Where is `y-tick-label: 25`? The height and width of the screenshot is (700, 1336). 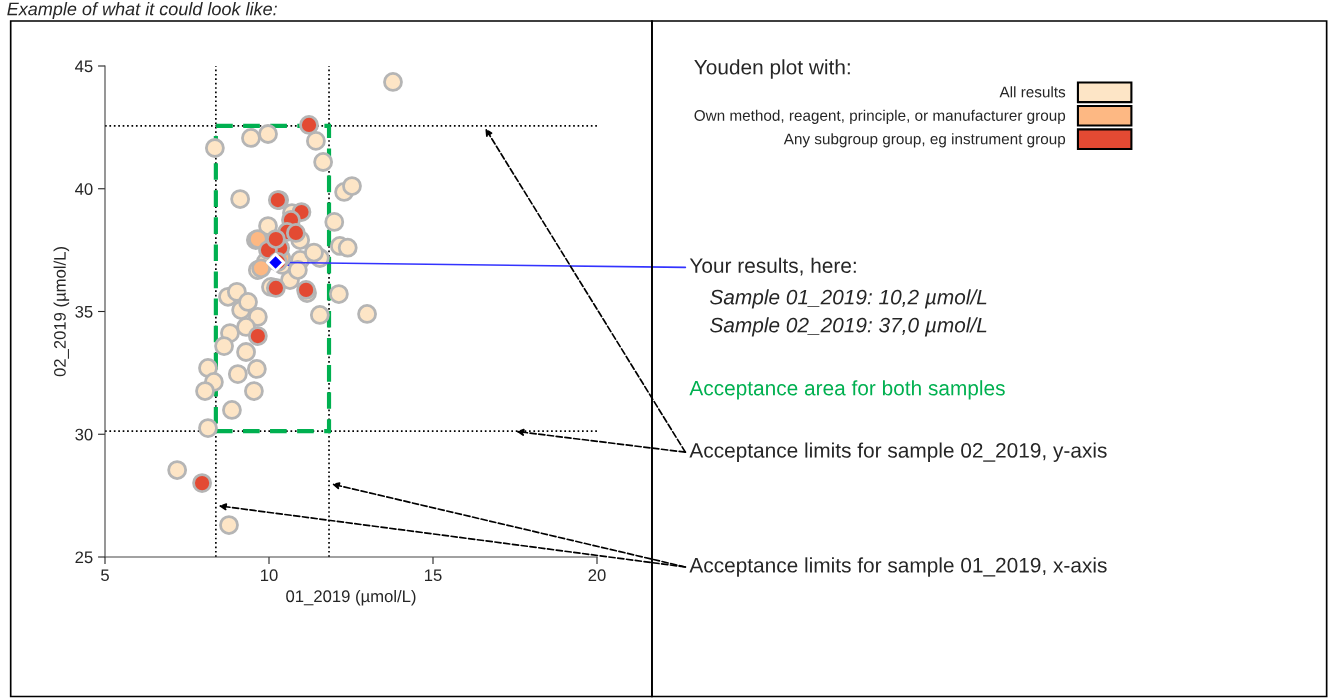
y-tick-label: 25 is located at coordinates (84, 557).